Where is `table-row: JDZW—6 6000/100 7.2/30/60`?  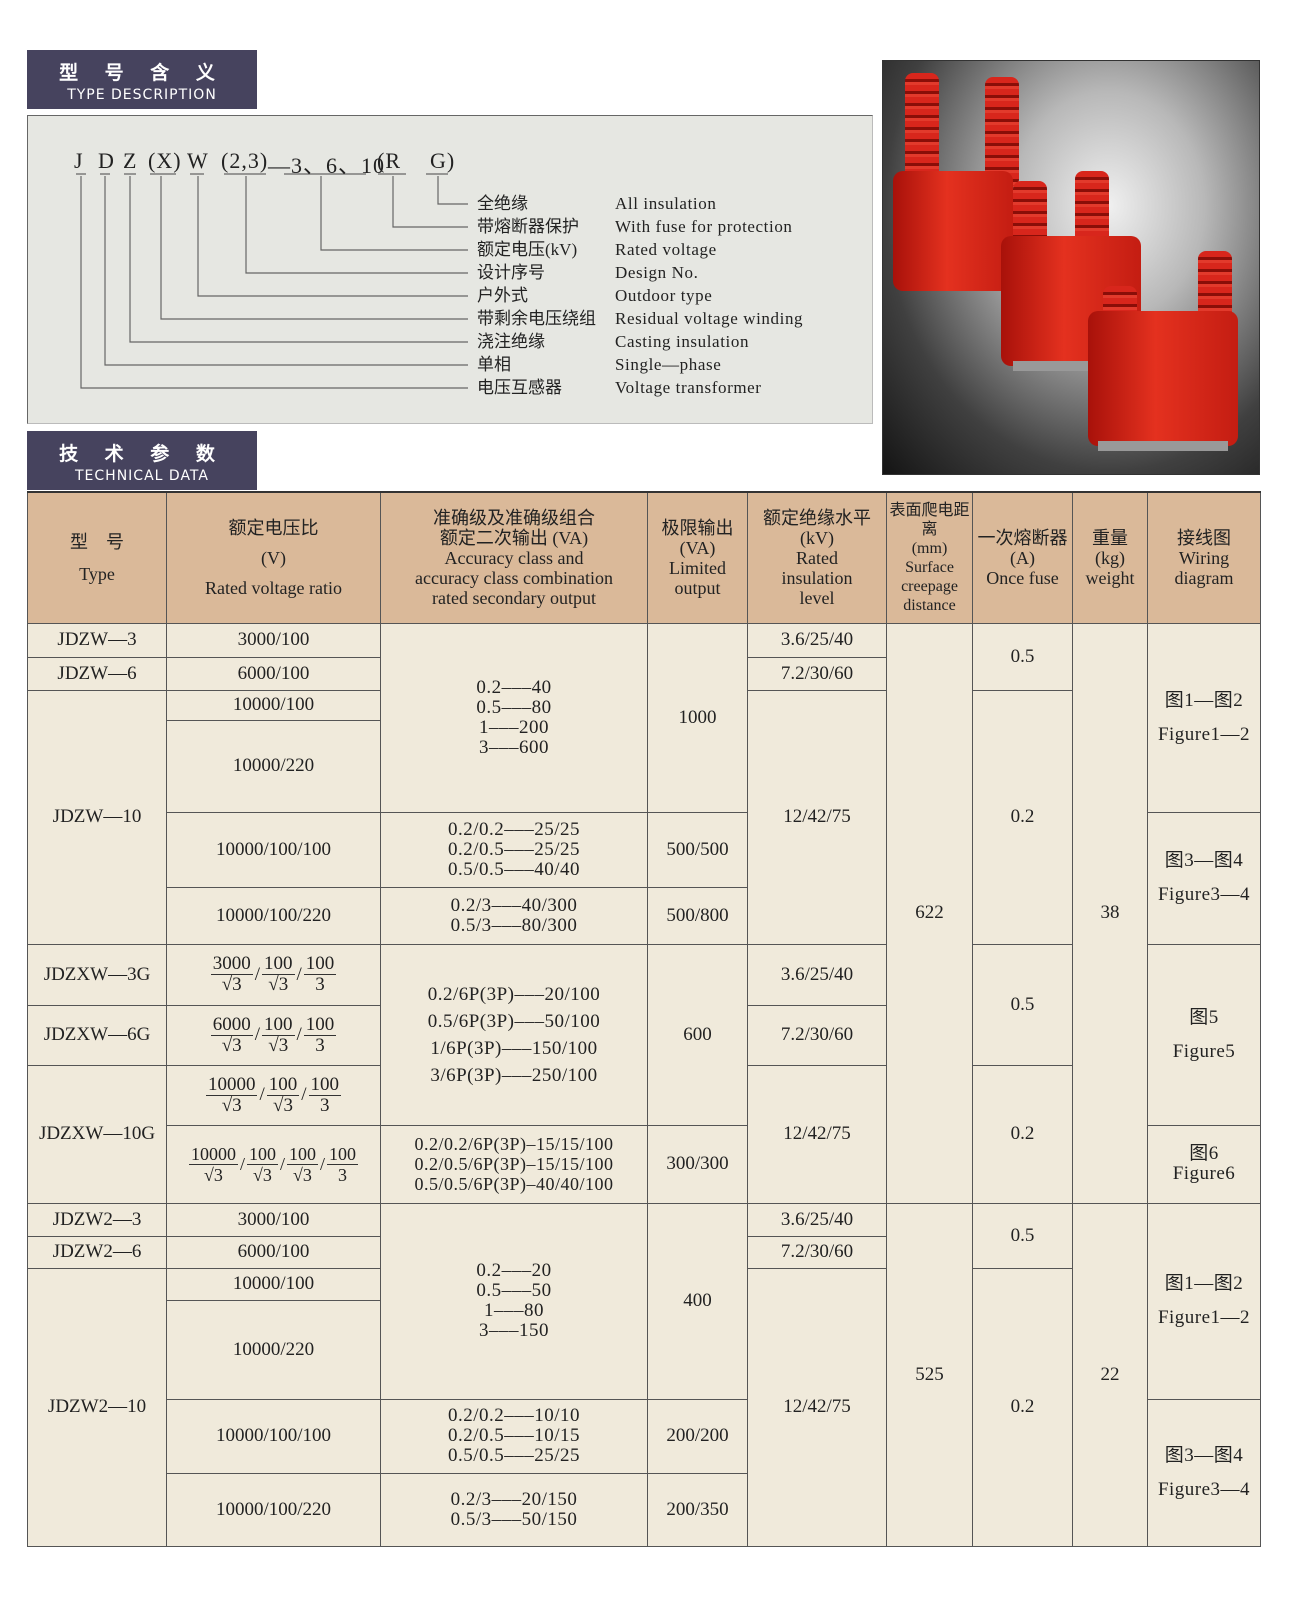 table-row: JDZW—6 6000/100 7.2/30/60 is located at coordinates (644, 673).